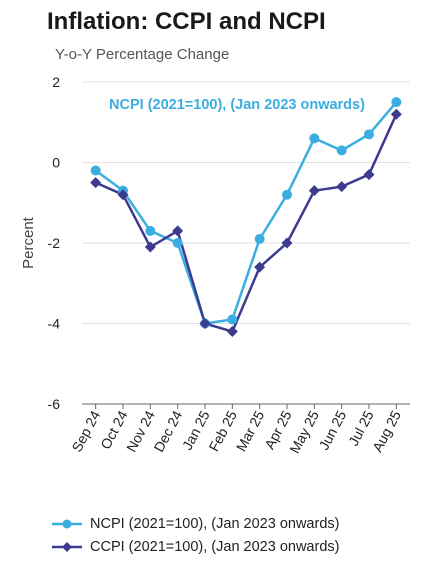 The height and width of the screenshot is (583, 432). I want to click on y-axis-label: Percent, so click(28, 242).